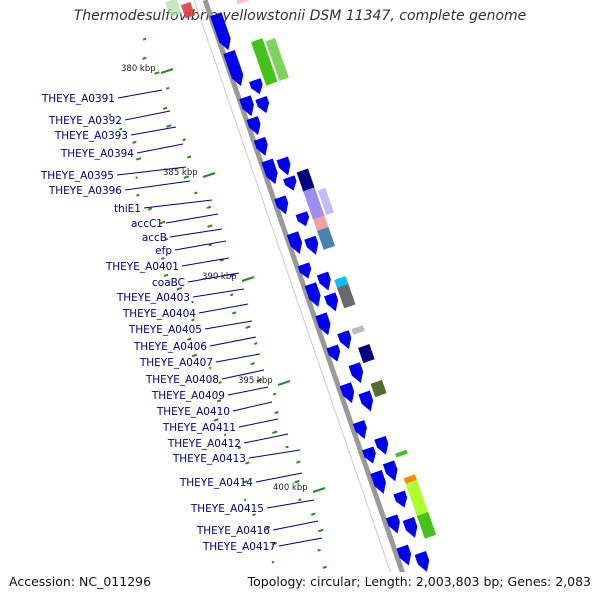  I want to click on gene-label: THEYE_A0416, so click(233, 531).